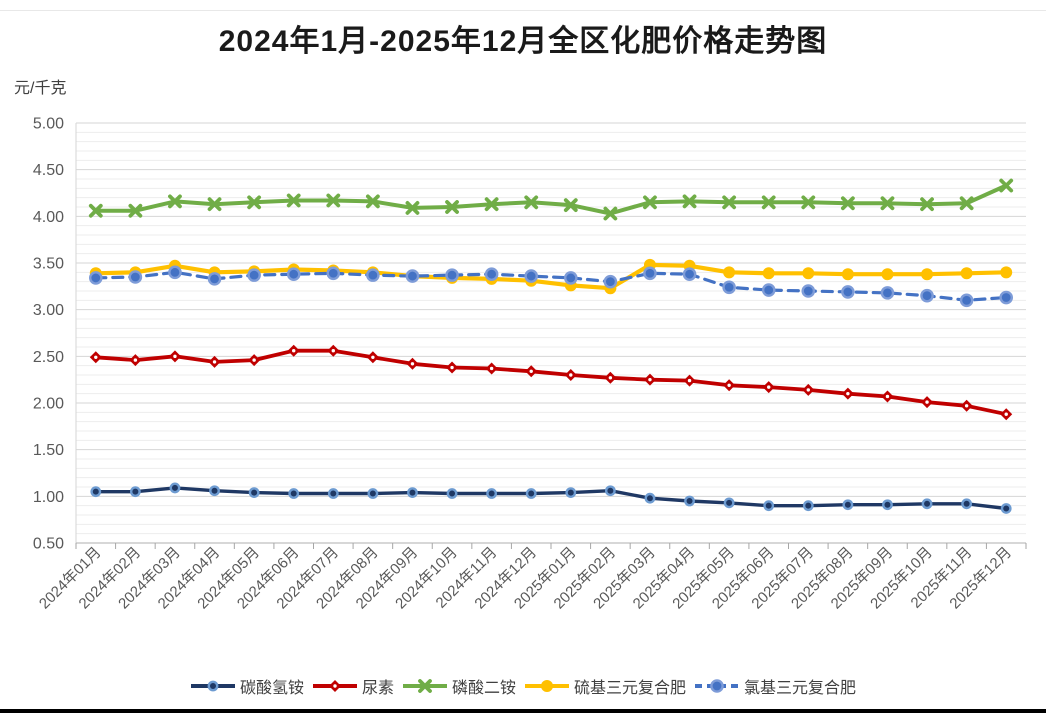 Image resolution: width=1046 pixels, height=715 pixels. Describe the element at coordinates (523, 41) in the screenshot. I see `chart-title: 2024年1月-2025年12月全区化肥价格走势图` at that location.